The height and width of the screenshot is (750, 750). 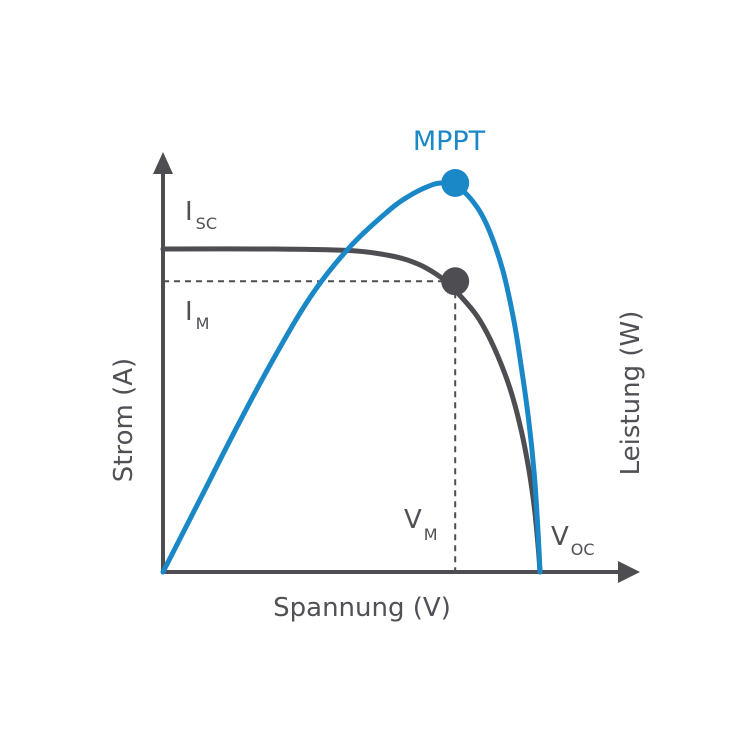 What do you see at coordinates (455, 281) in the screenshot?
I see `max-current-point` at bounding box center [455, 281].